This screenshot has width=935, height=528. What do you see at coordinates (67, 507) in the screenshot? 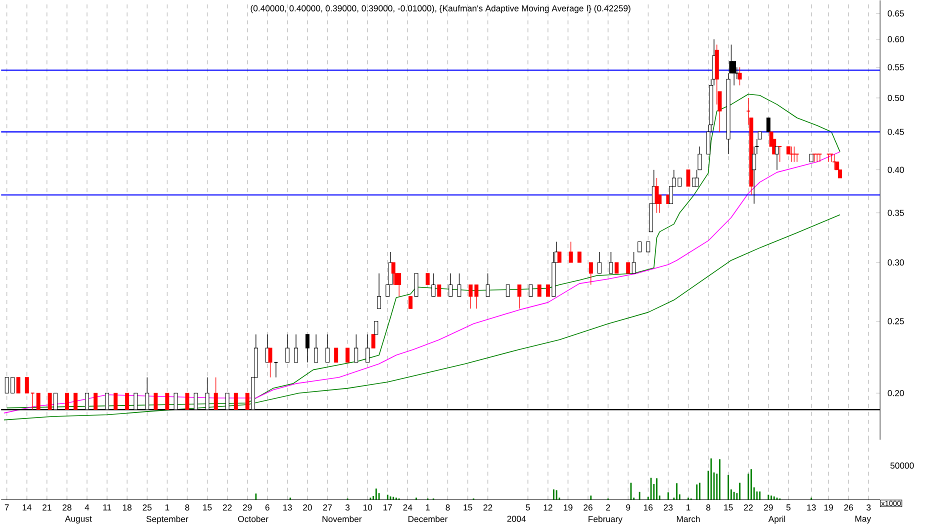
I see `x-tick-label: 28` at bounding box center [67, 507].